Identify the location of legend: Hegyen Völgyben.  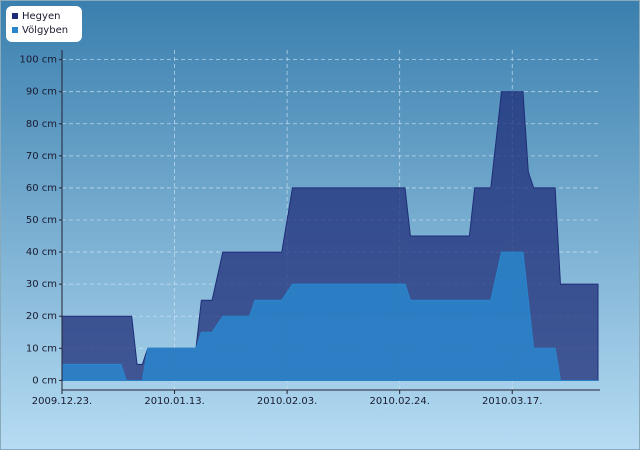
(44, 24).